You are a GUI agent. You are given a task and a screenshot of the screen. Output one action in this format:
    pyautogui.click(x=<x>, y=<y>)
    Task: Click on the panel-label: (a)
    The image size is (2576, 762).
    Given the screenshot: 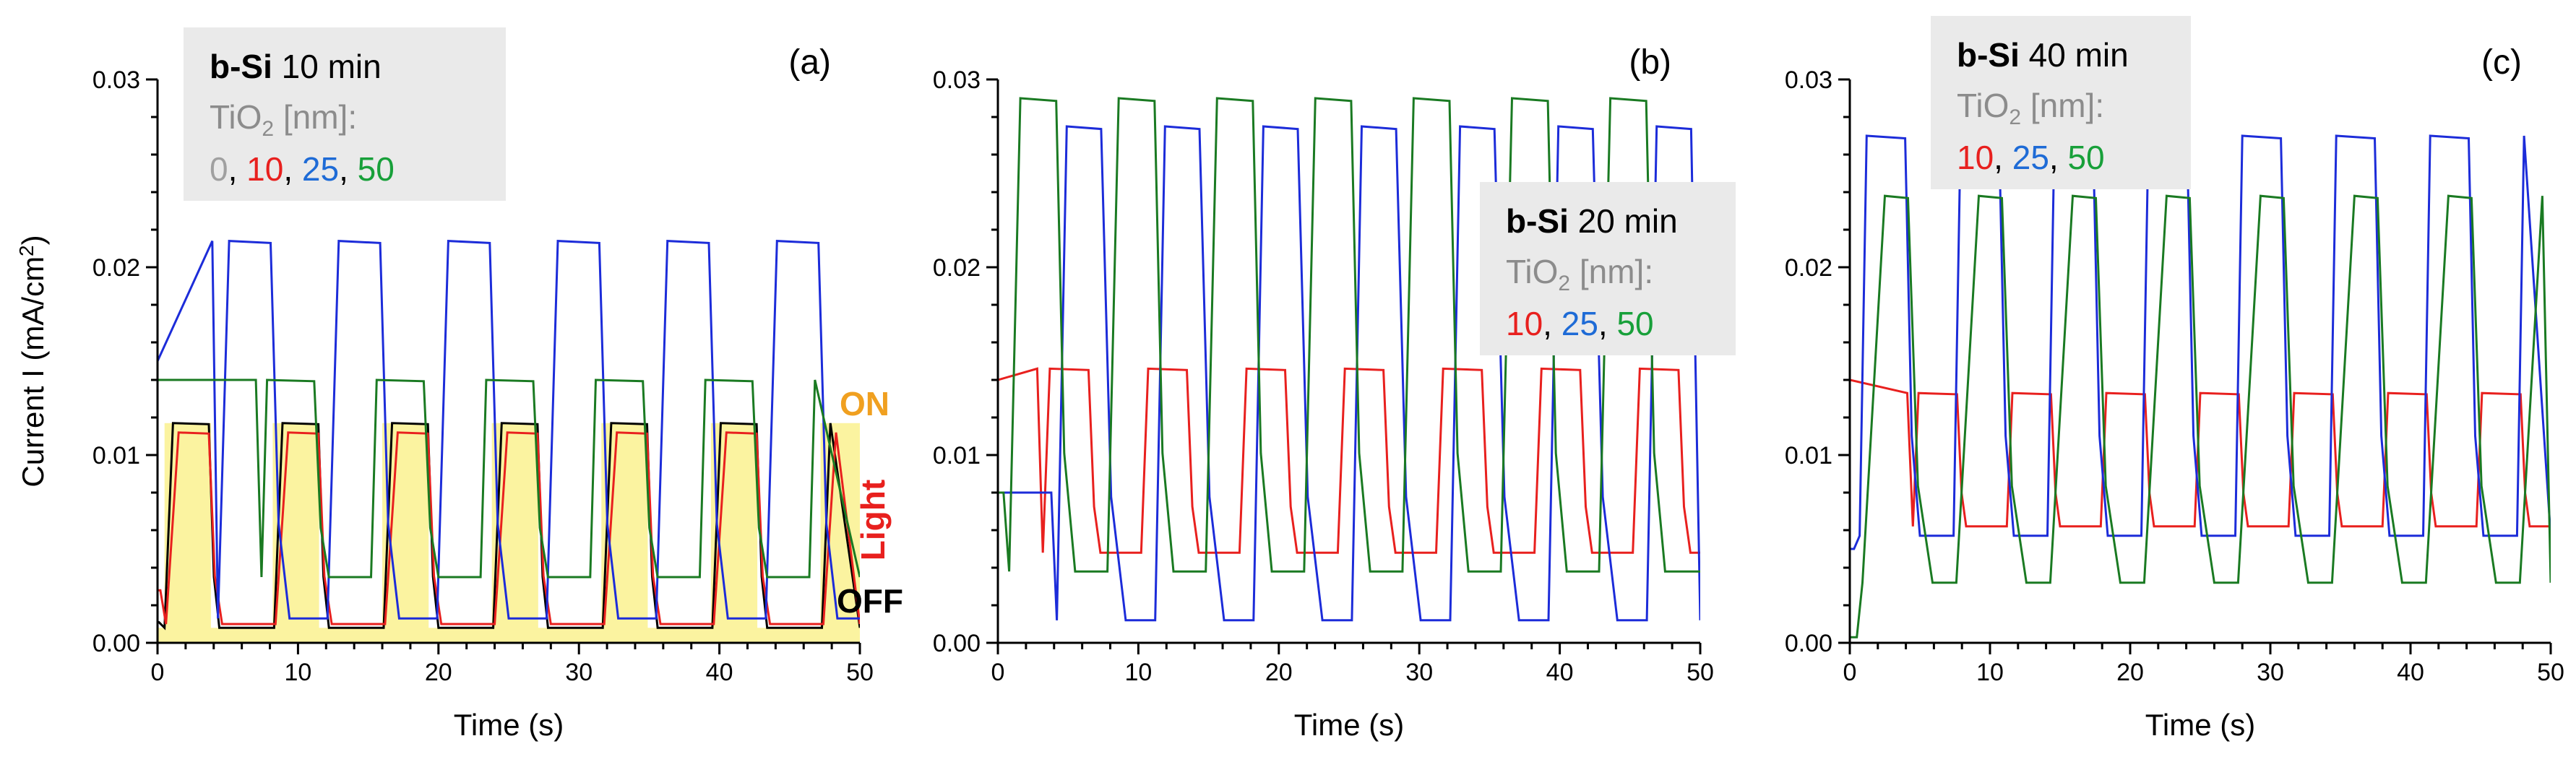 What is the action you would take?
    pyautogui.click(x=809, y=63)
    